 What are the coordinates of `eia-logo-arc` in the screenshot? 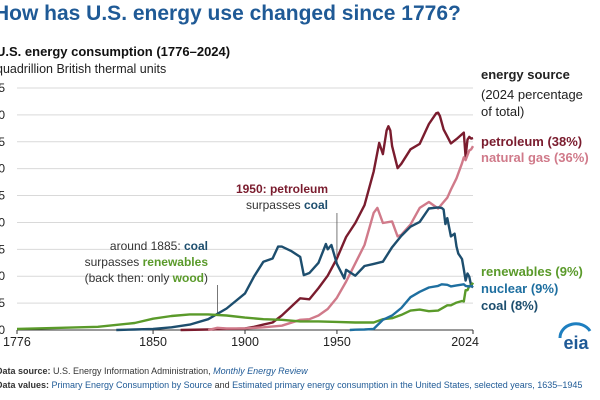 It's located at (575, 330).